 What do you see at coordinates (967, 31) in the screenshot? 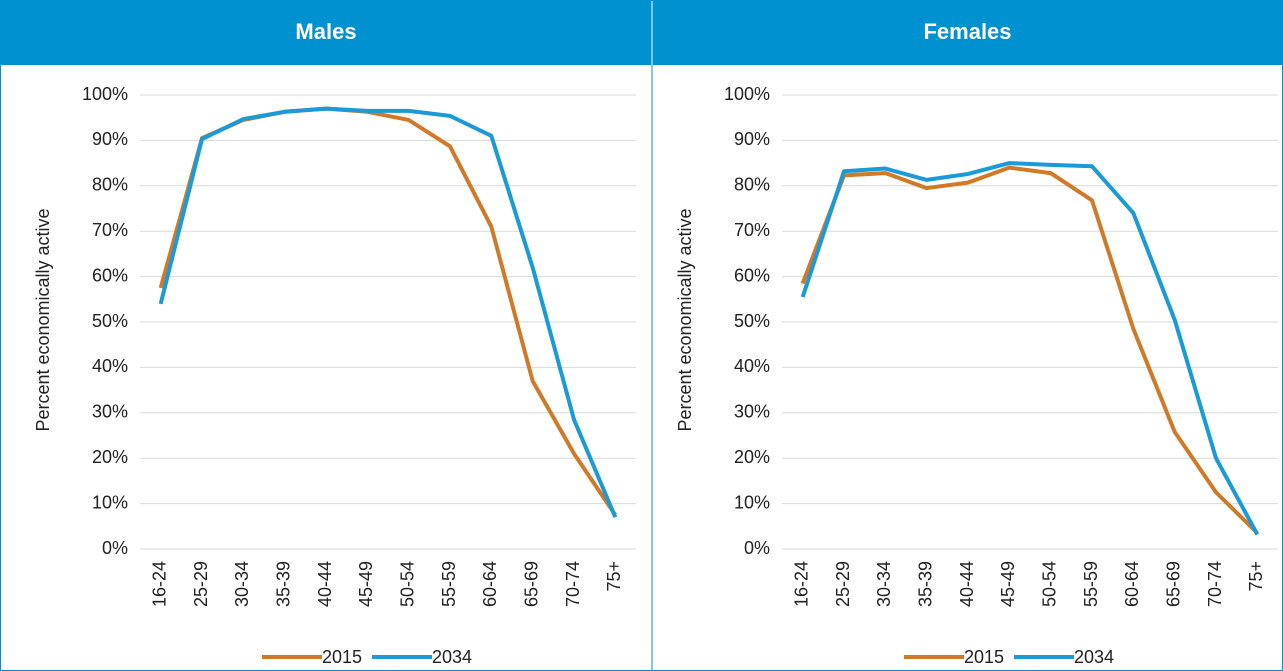
I see `chart-title: Females` at bounding box center [967, 31].